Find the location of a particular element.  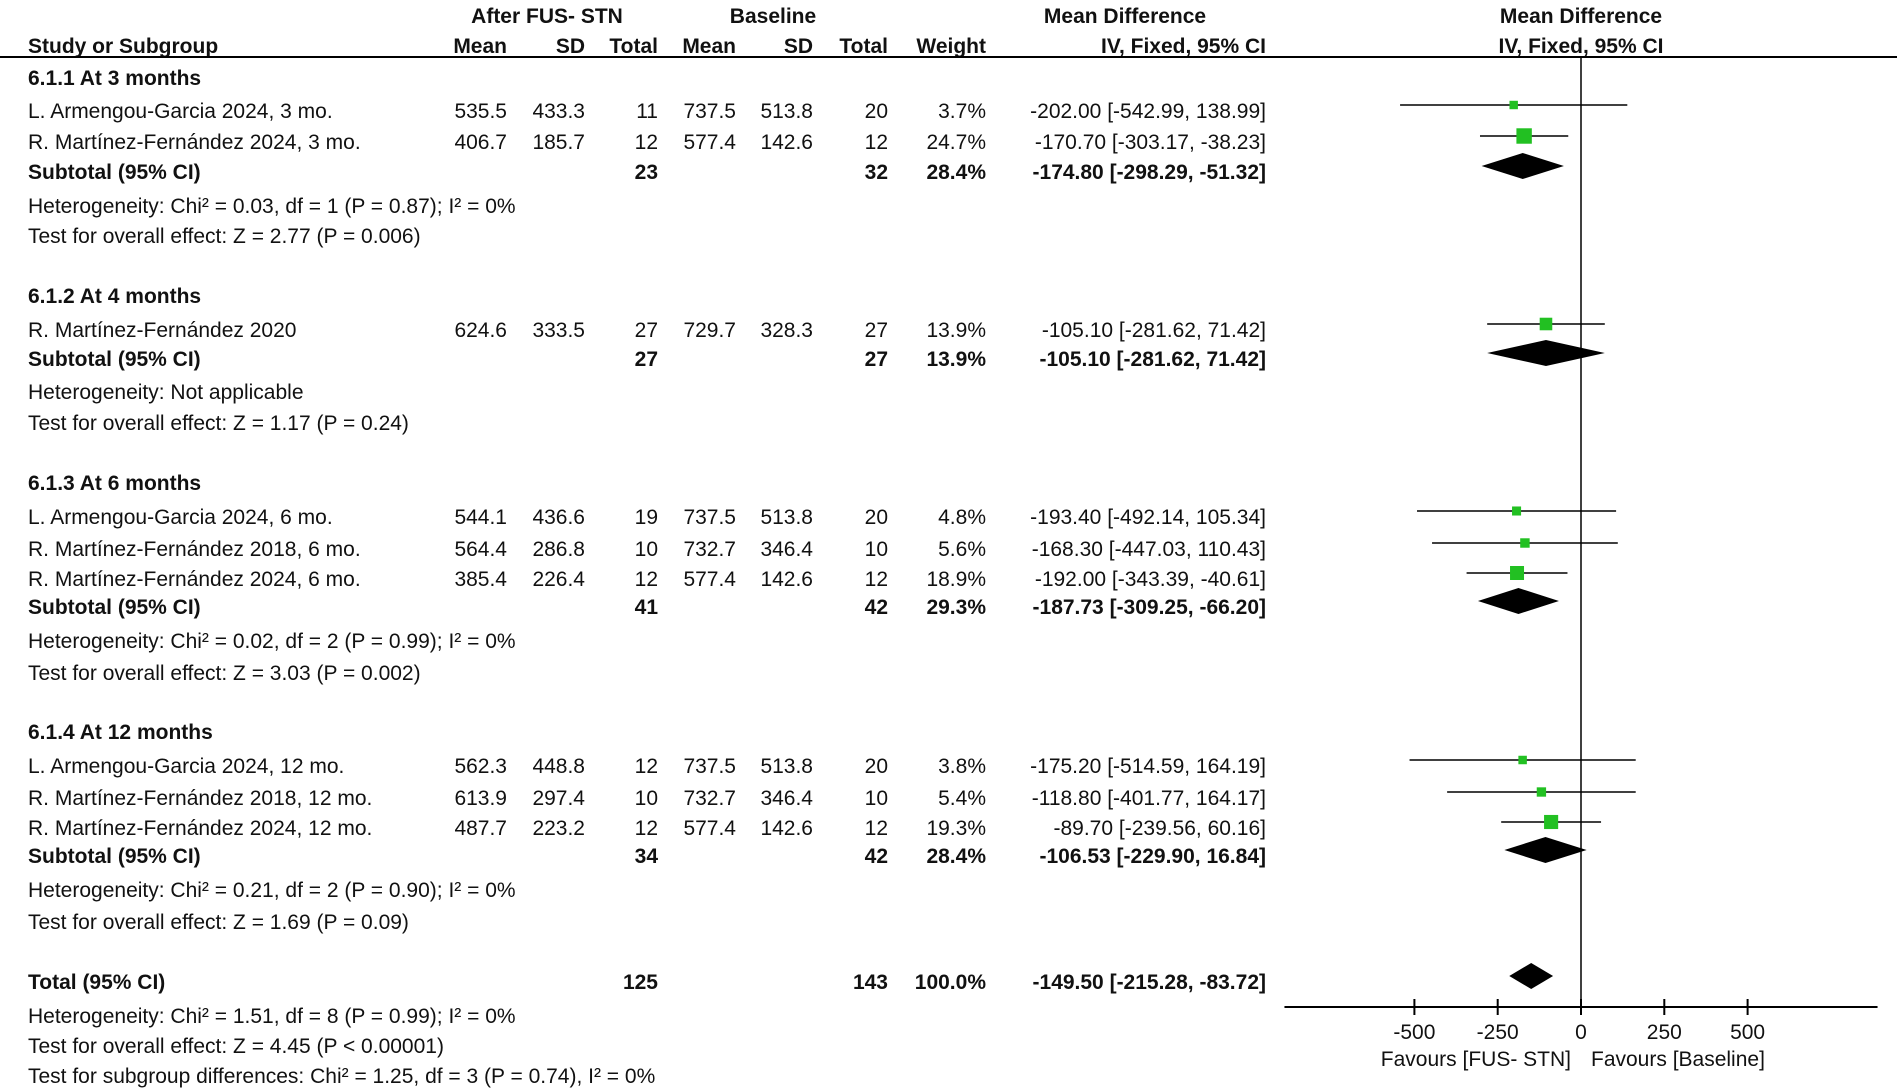

study-ci: -175.20 [-514.59, 164.19] is located at coordinates (1148, 766).